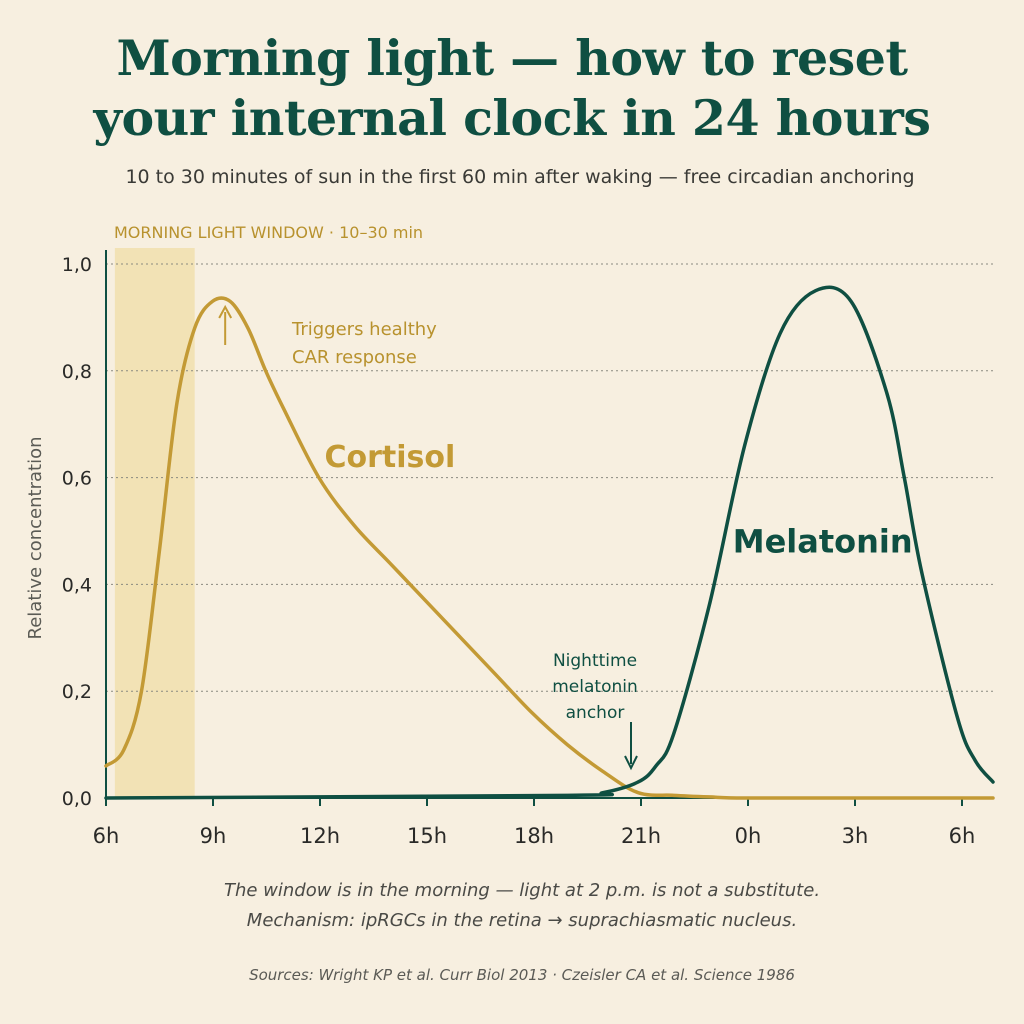 Image resolution: width=1024 pixels, height=1024 pixels. I want to click on y-tick-label: 0,6, so click(77, 479).